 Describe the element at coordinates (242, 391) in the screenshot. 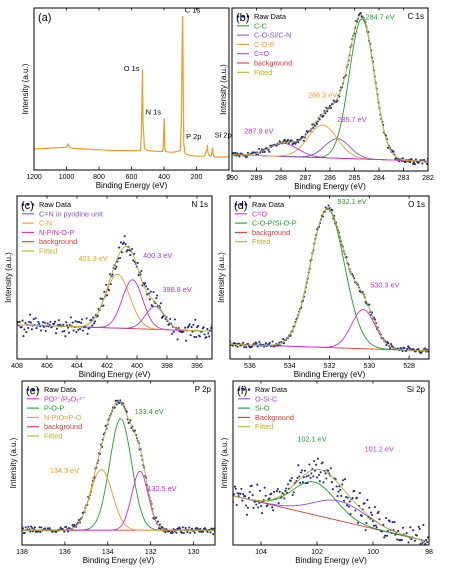

I see `panel-label: (f)` at that location.